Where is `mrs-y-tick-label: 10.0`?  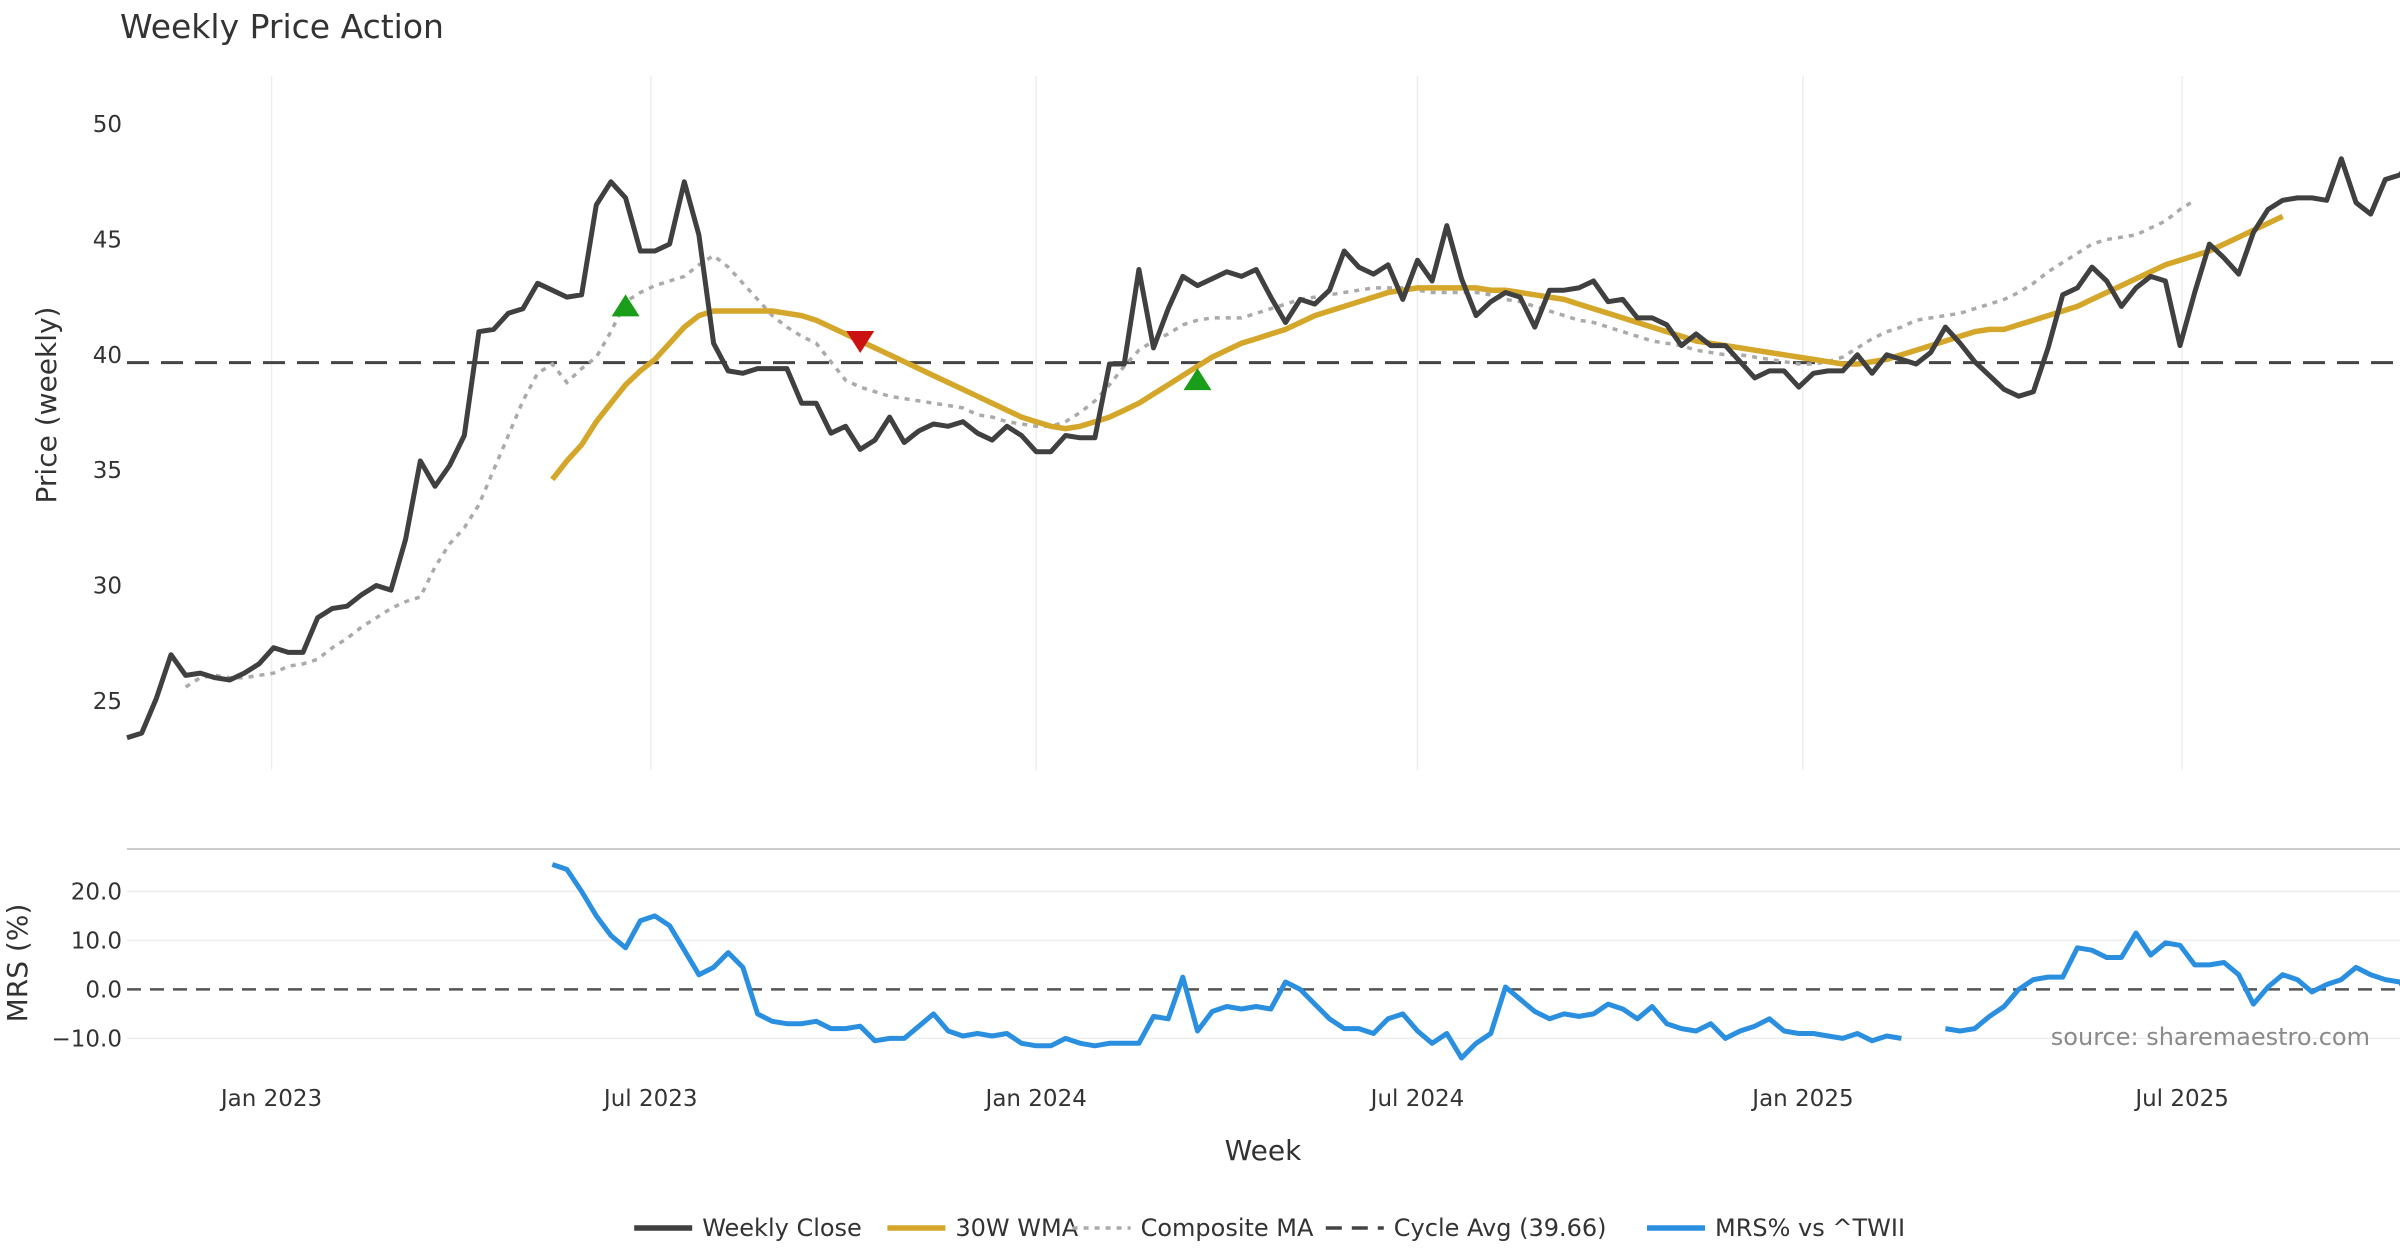 mrs-y-tick-label: 10.0 is located at coordinates (96, 941).